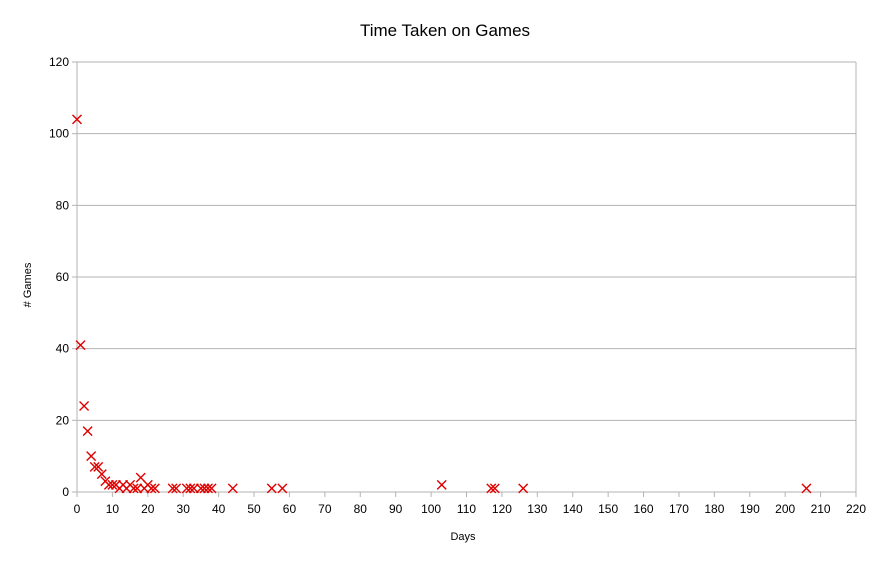  What do you see at coordinates (466, 509) in the screenshot?
I see `x-tick-label: 110` at bounding box center [466, 509].